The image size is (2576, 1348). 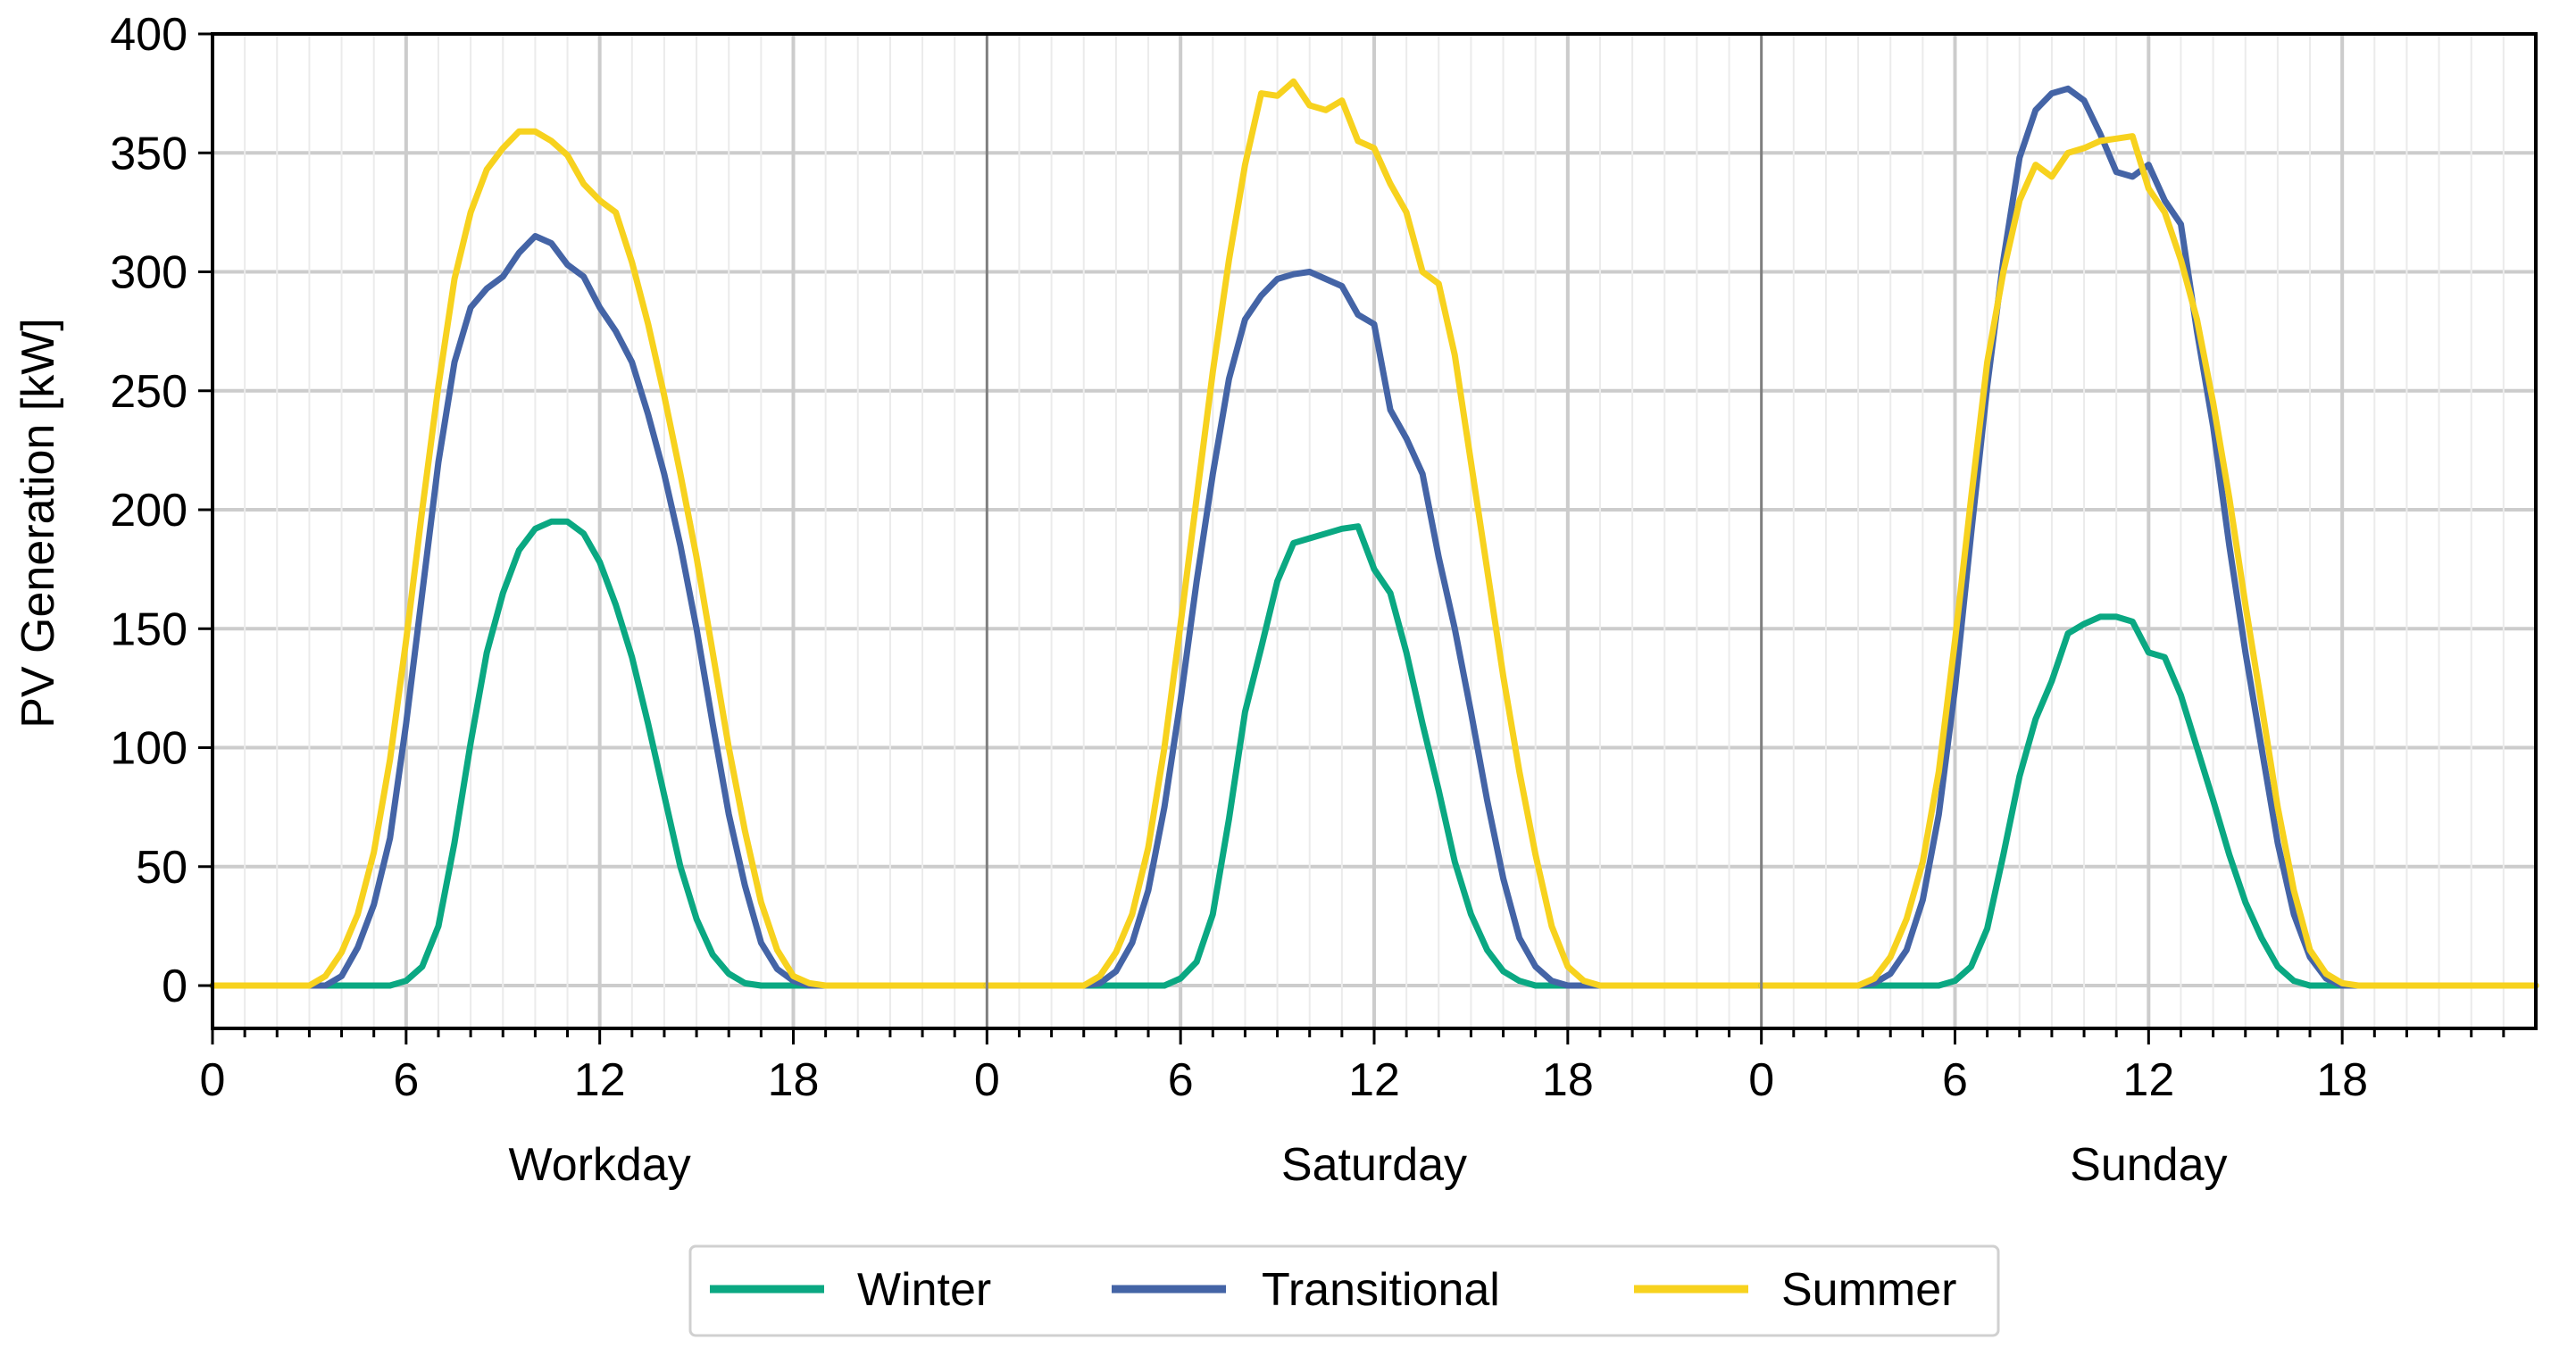 What do you see at coordinates (1868, 1290) in the screenshot?
I see `legend-label-summer: Summer` at bounding box center [1868, 1290].